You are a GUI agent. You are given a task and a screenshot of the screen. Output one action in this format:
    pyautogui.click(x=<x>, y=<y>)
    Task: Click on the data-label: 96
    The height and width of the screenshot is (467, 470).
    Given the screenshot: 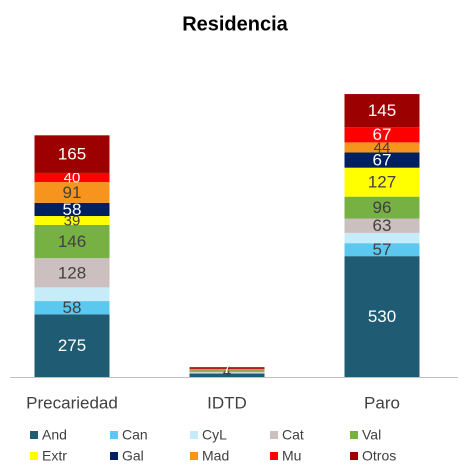 What is the action you would take?
    pyautogui.click(x=382, y=207)
    